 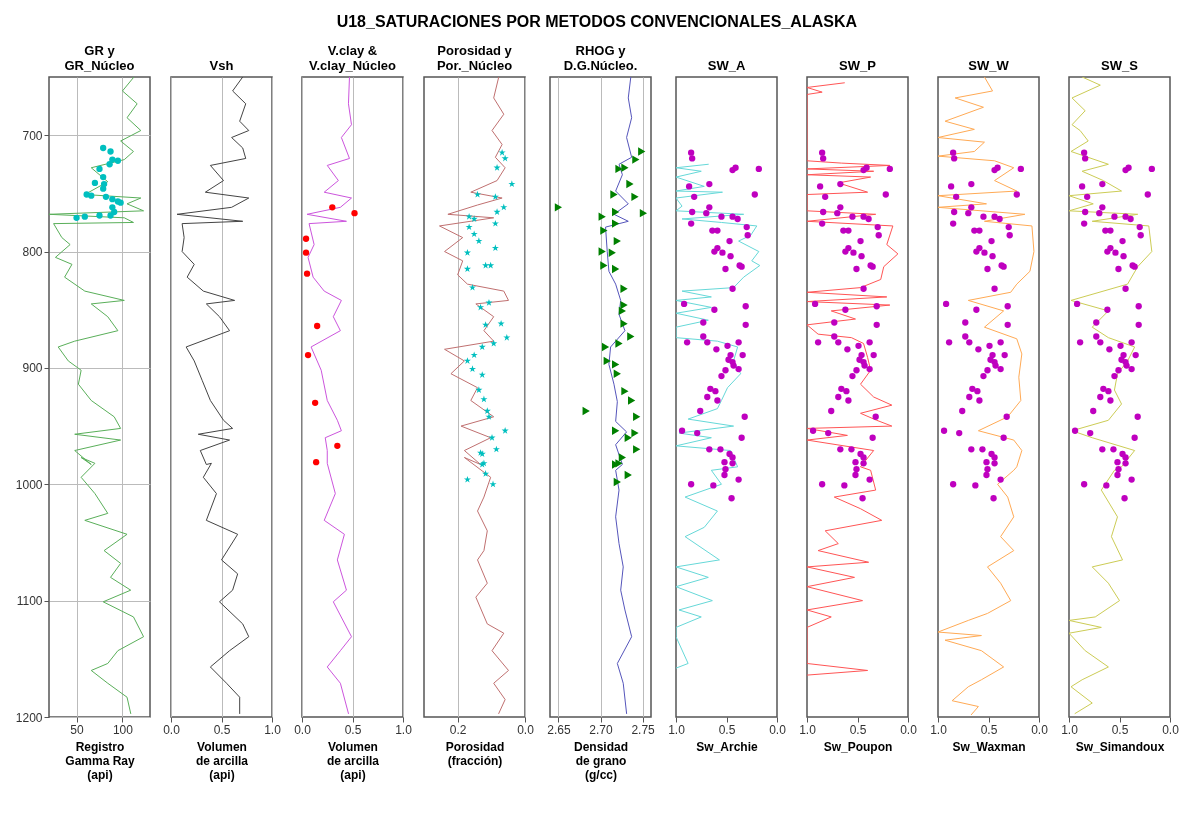 What do you see at coordinates (597, 22) in the screenshot?
I see `text: U18_SATURACIONES POR METODOS CONVENCIONALES_ALASKA` at bounding box center [597, 22].